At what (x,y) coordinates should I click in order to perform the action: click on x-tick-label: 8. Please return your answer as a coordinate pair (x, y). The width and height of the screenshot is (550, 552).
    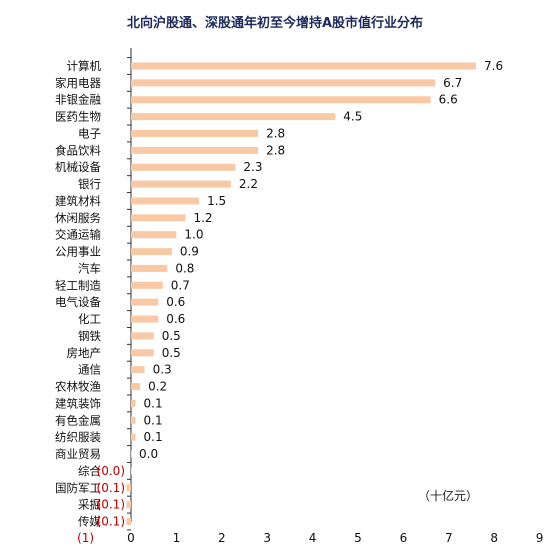
    Looking at the image, I should click on (494, 538).